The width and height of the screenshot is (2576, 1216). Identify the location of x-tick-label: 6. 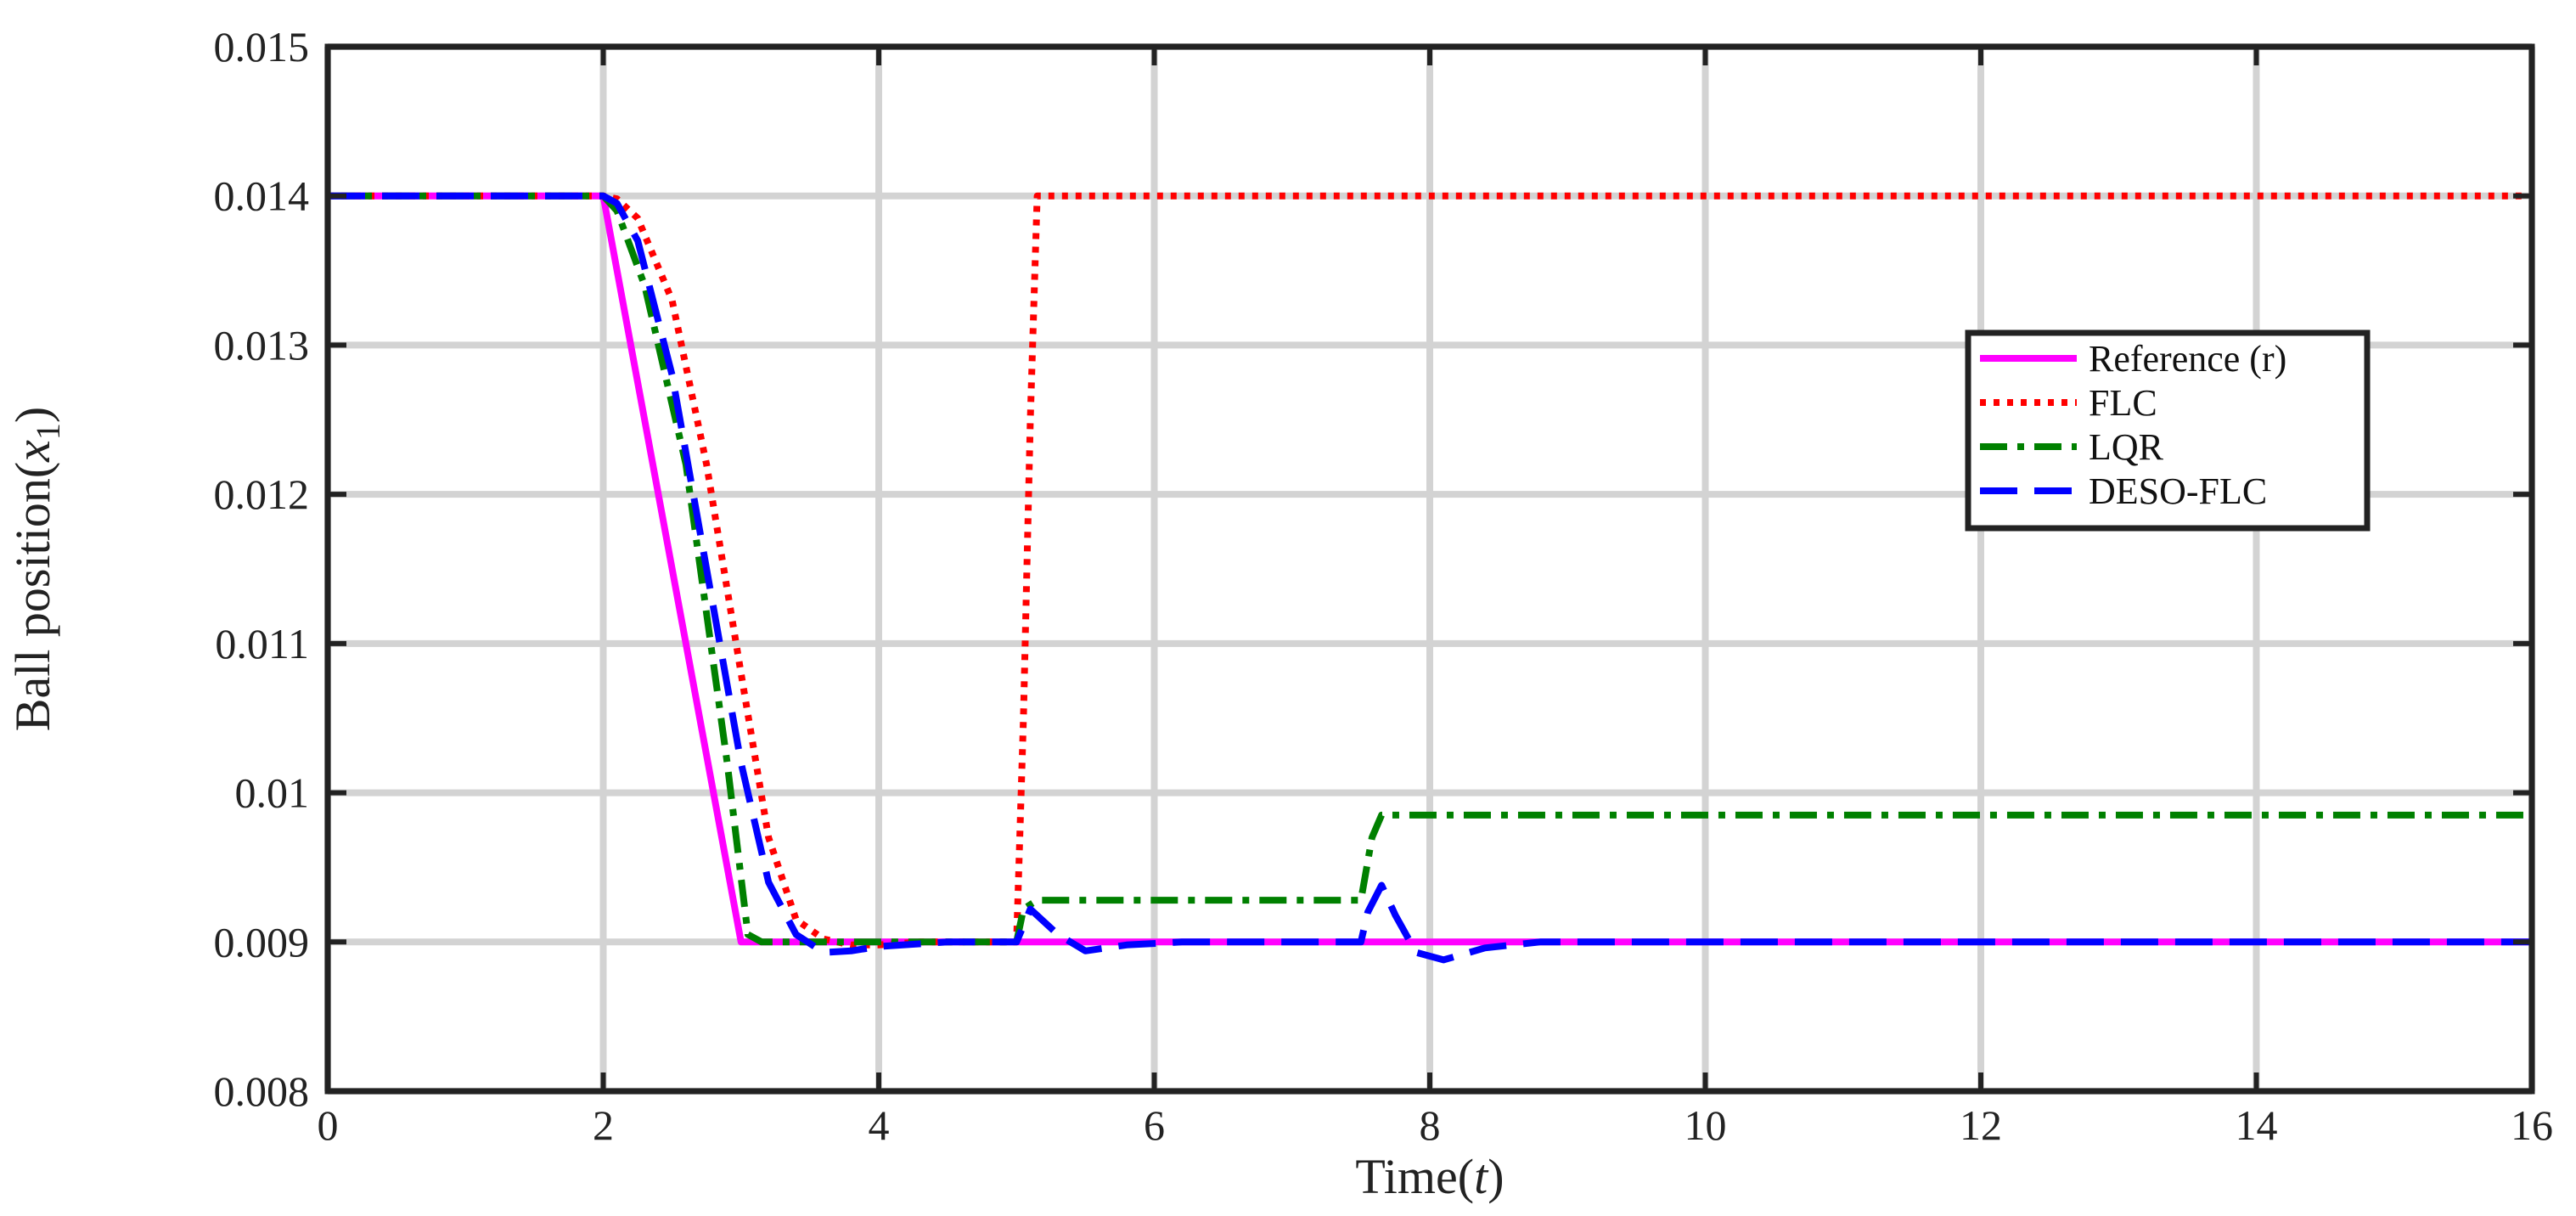
(1154, 1125).